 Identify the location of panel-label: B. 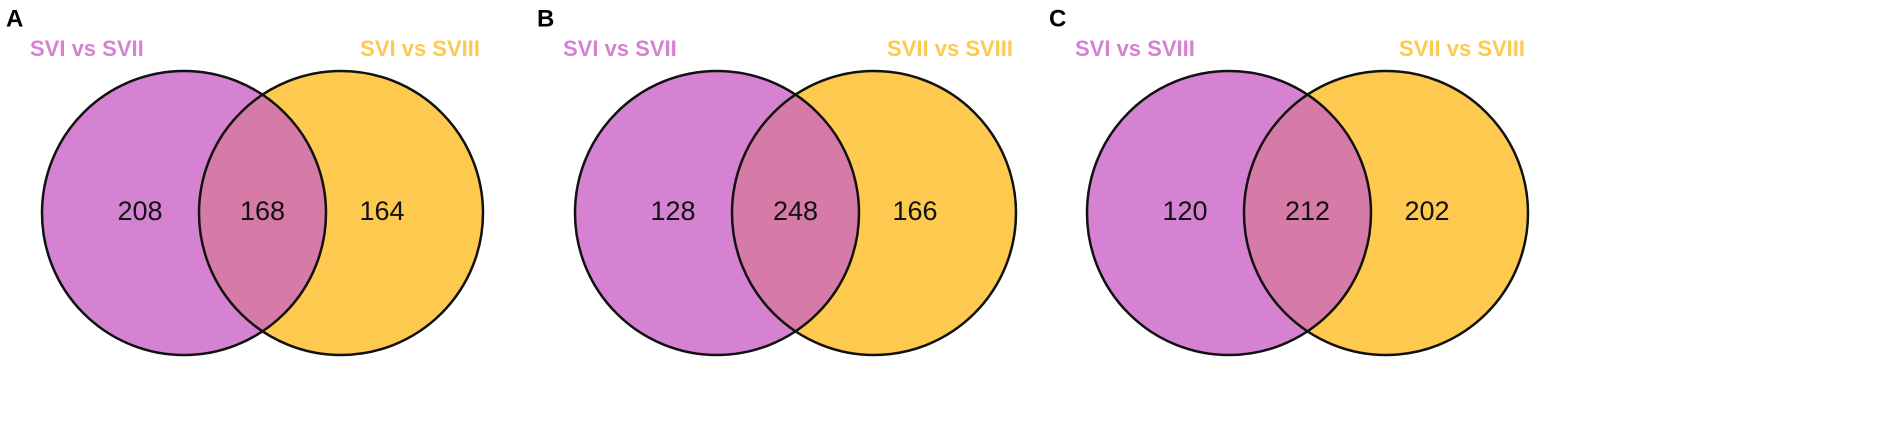
(545, 18).